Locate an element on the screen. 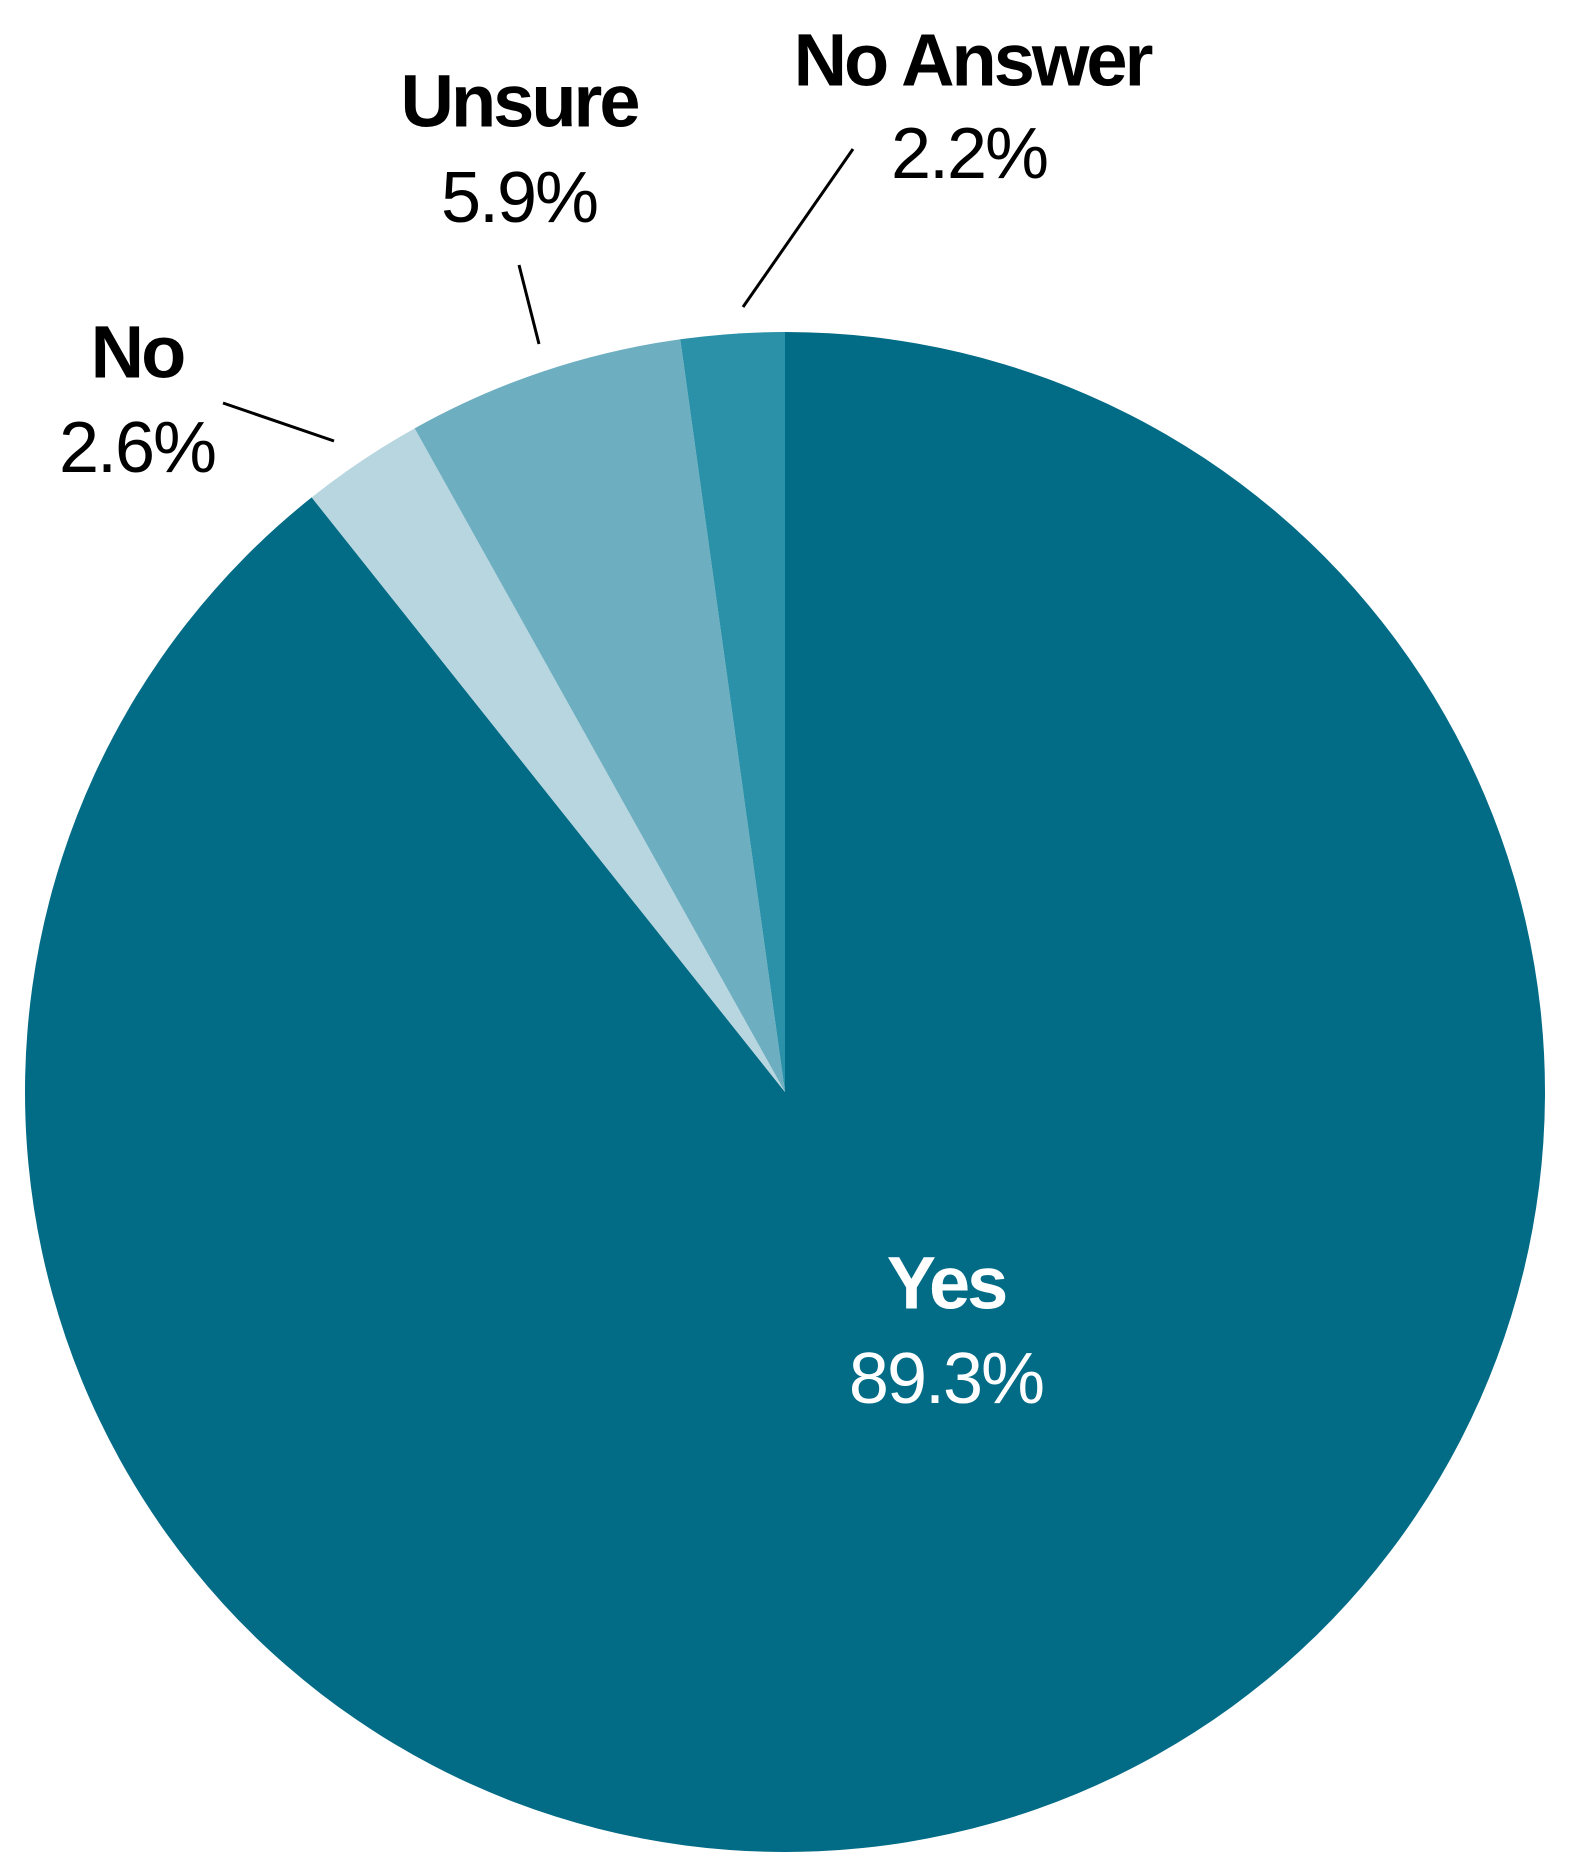 This screenshot has width=1575, height=1875. value-label: 5.9% is located at coordinates (519, 198).